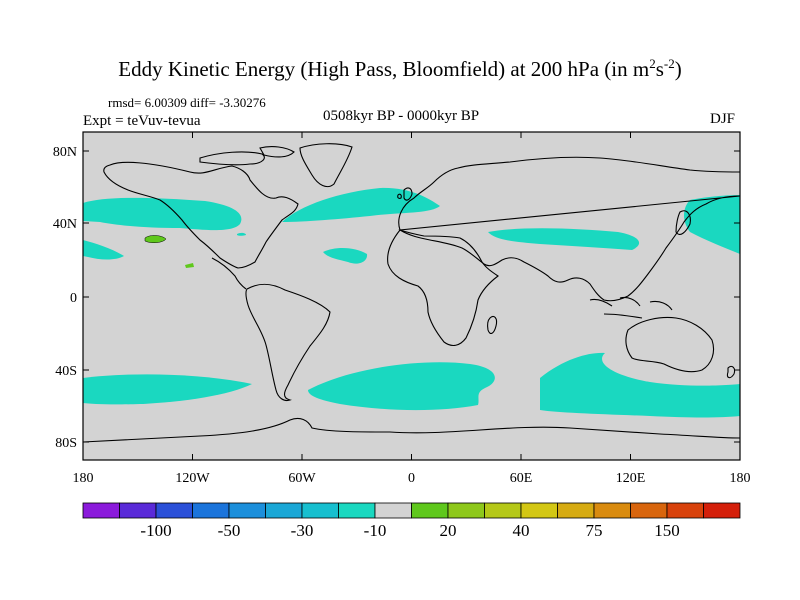 This screenshot has height=600, width=800. What do you see at coordinates (302, 478) in the screenshot?
I see `lon-tick-label: 60W` at bounding box center [302, 478].